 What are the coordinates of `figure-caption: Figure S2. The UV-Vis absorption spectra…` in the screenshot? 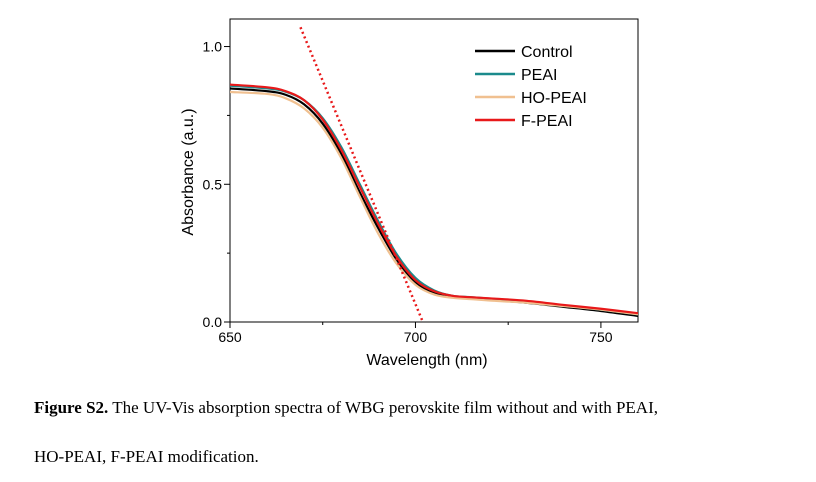 It's located at (414, 408).